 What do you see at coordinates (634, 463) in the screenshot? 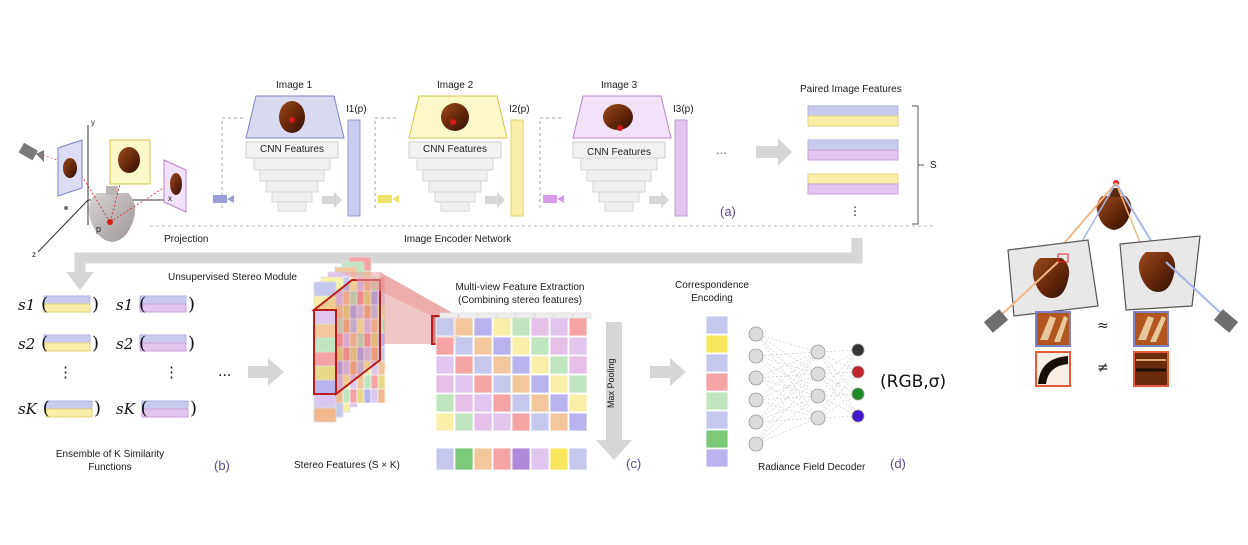
I see `tag-c: (c)` at bounding box center [634, 463].